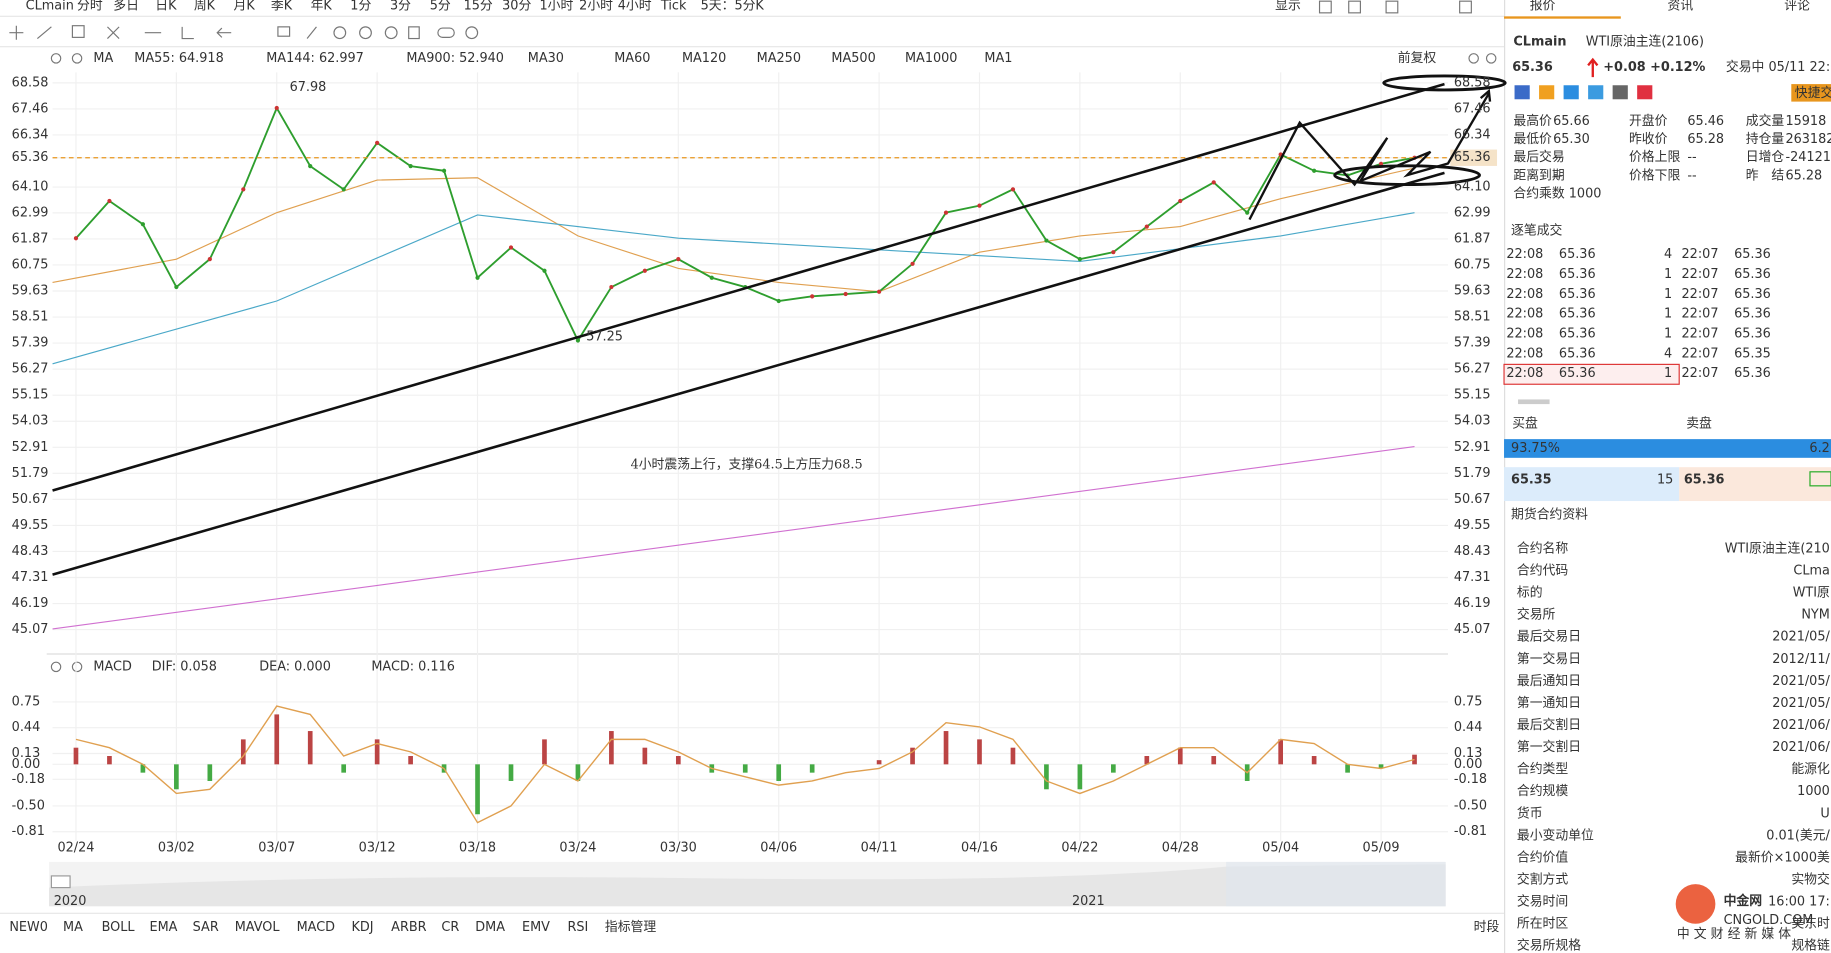  What do you see at coordinates (28, 927) in the screenshot?
I see `indicator-tab: NEW0` at bounding box center [28, 927].